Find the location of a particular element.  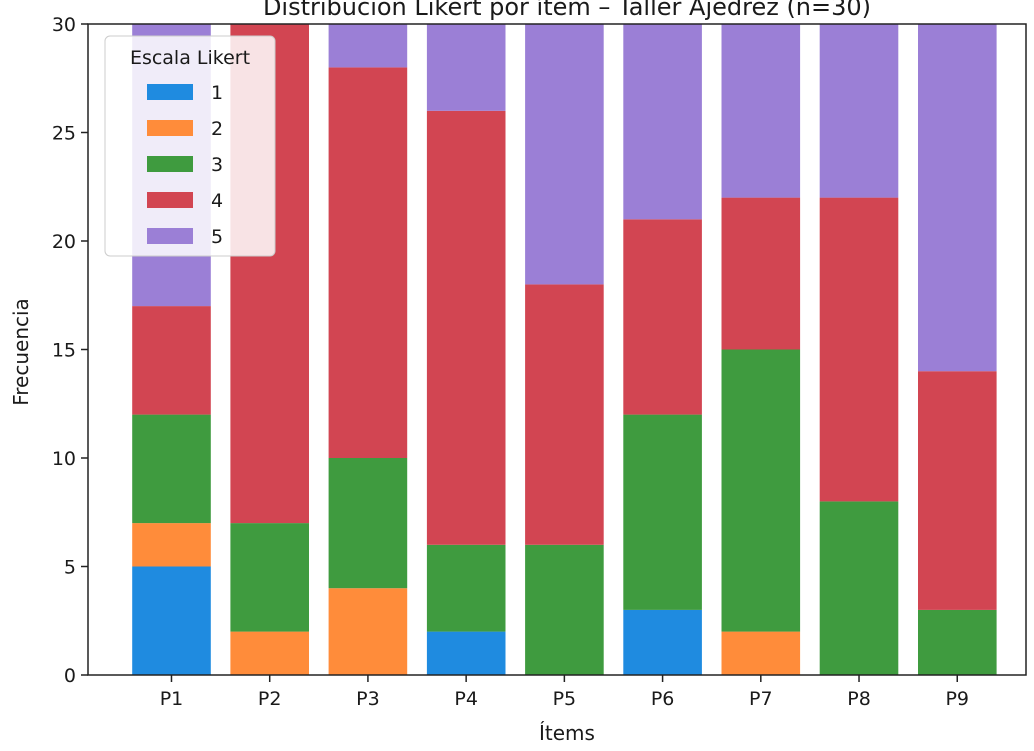

x-tick-label: P8 is located at coordinates (859, 699).